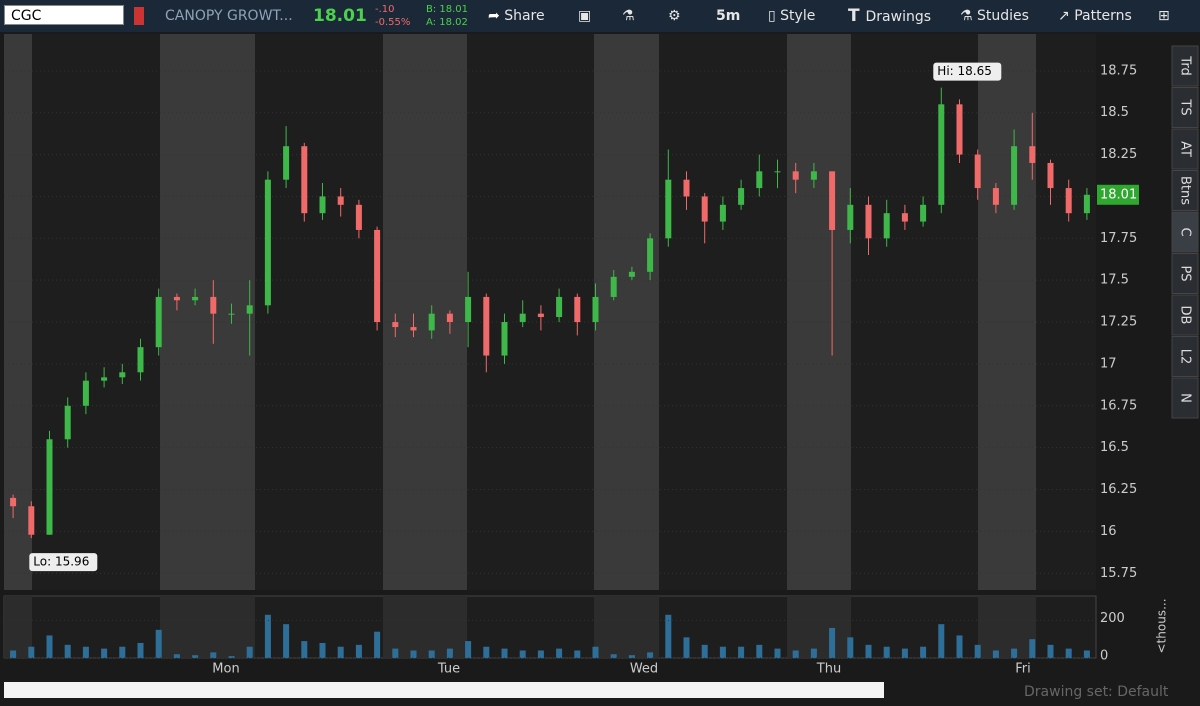 The image size is (1200, 706). I want to click on symbol-input: CGC, so click(64, 15).